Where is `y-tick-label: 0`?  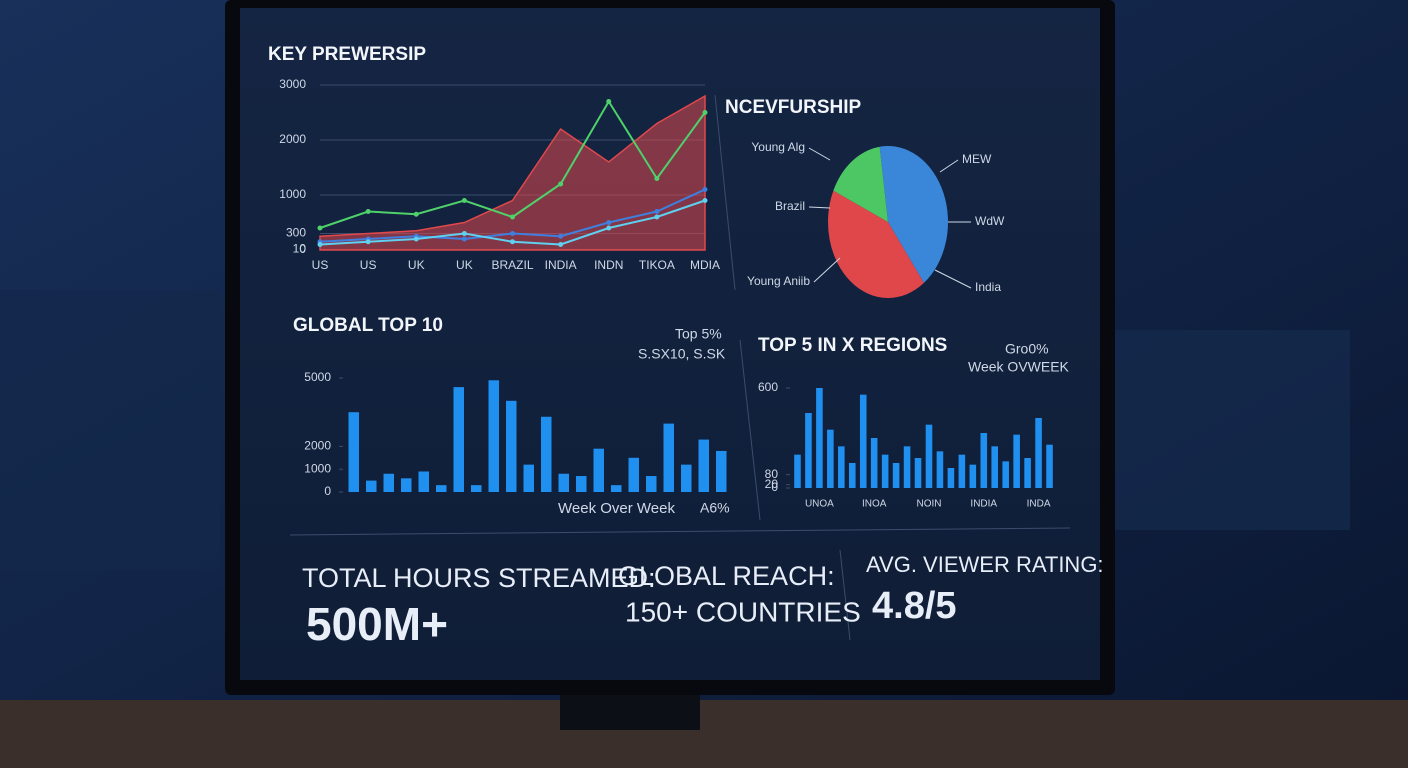 y-tick-label: 0 is located at coordinates (327, 491).